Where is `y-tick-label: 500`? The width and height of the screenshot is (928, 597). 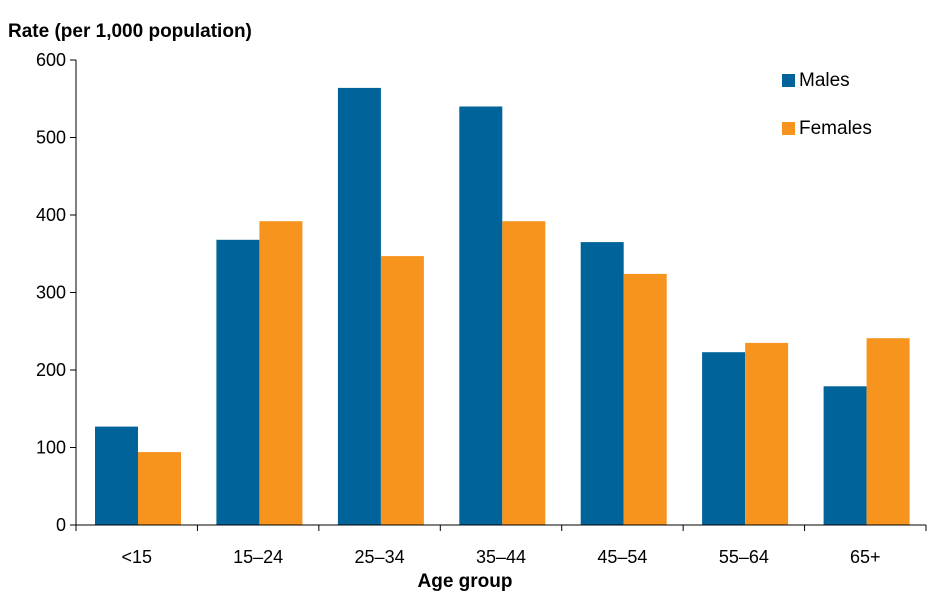 y-tick-label: 500 is located at coordinates (51, 138).